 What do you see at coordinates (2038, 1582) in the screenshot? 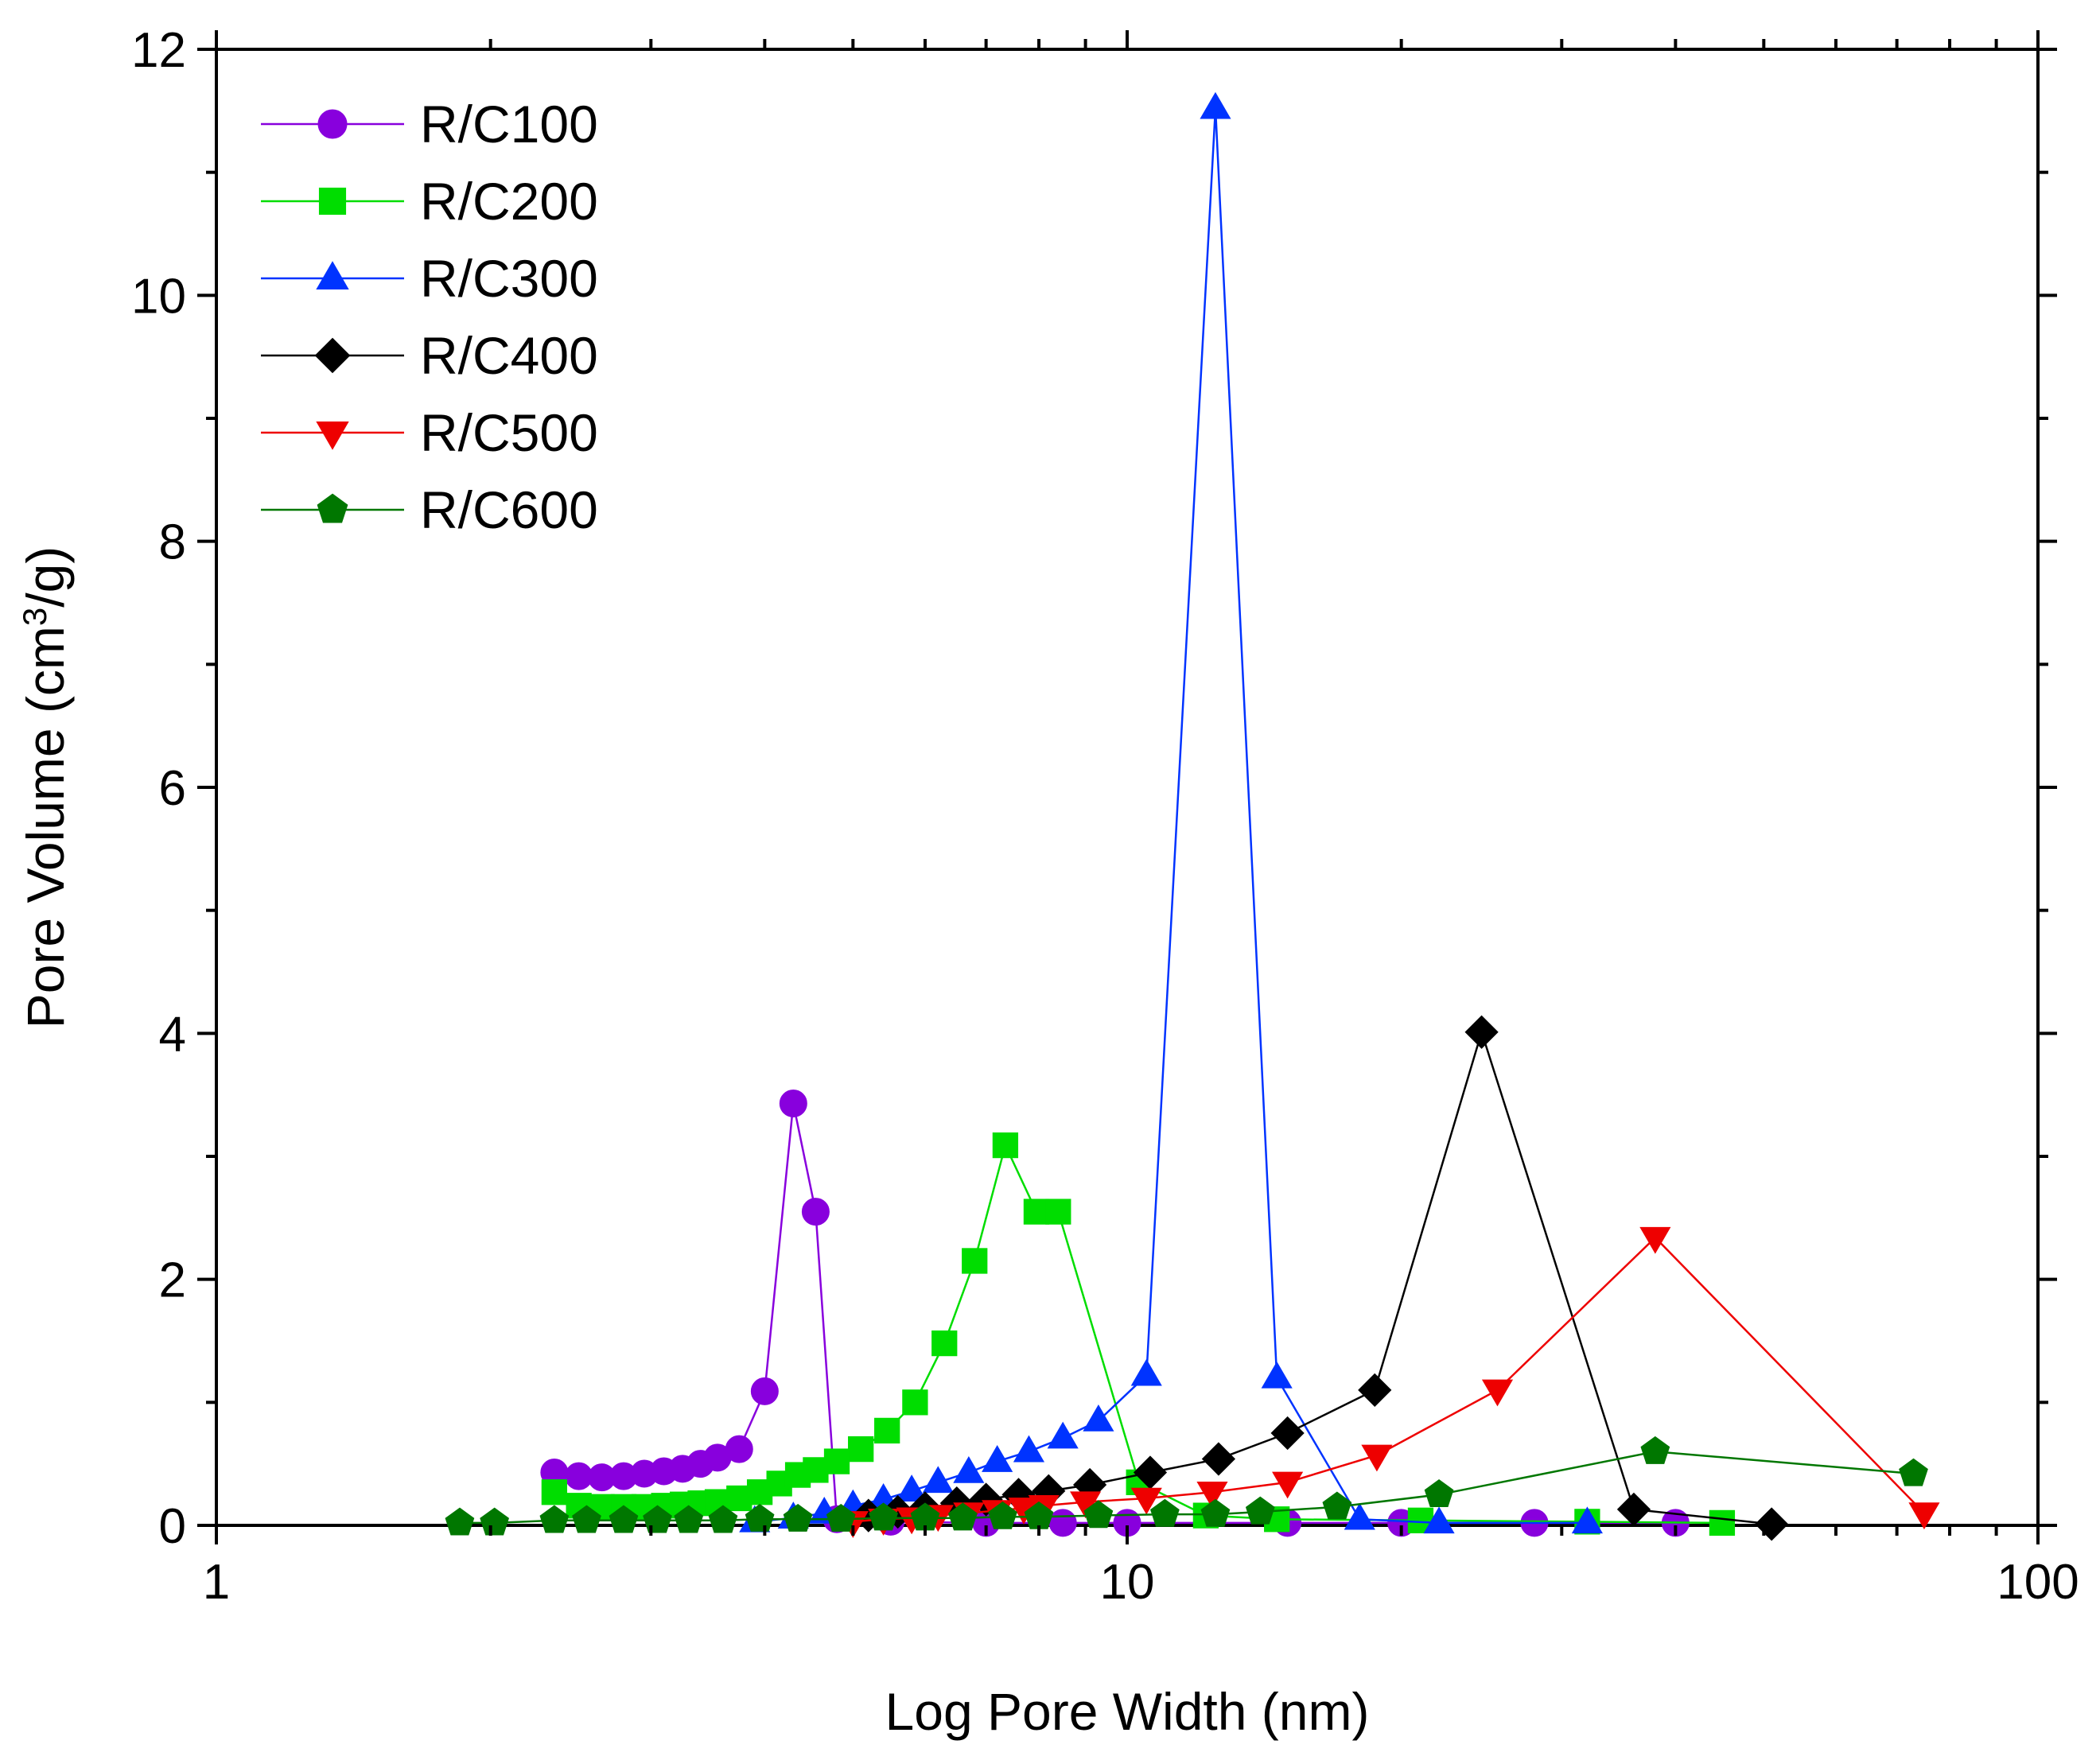
I see `x-tick-label: 100` at bounding box center [2038, 1582].